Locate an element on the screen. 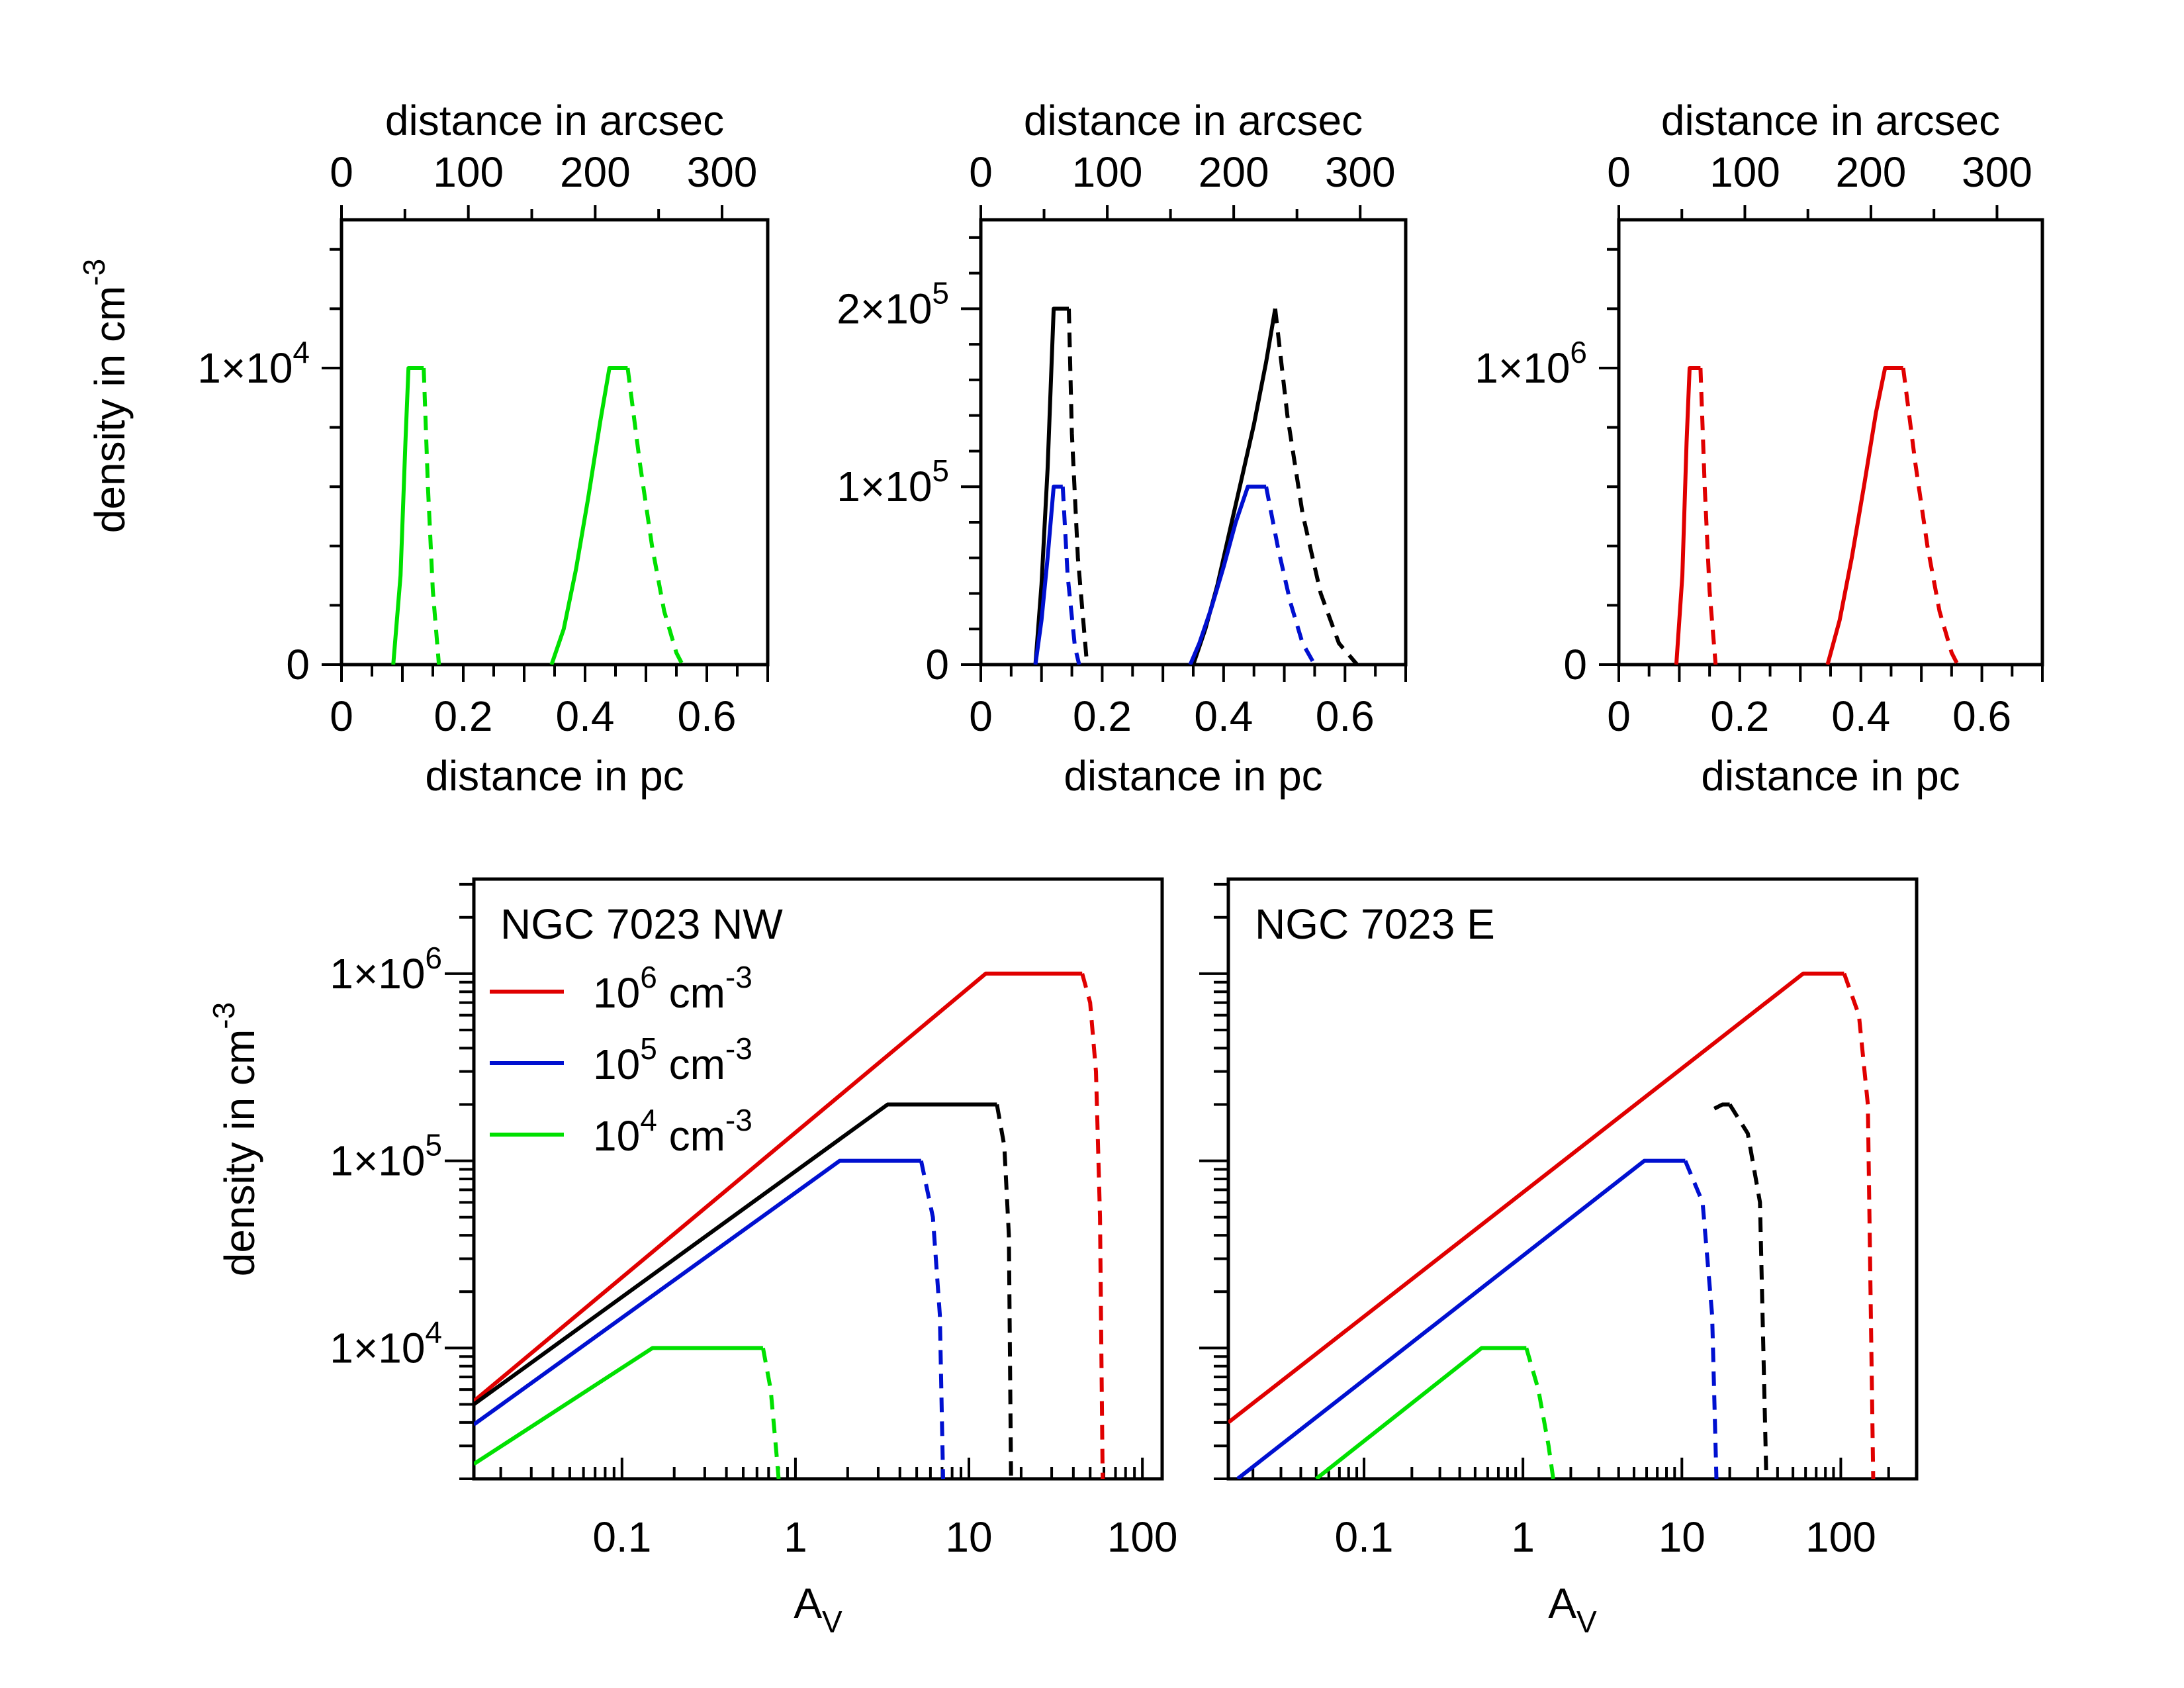 The height and width of the screenshot is (1688, 2184). legend-label: 105 cm-3 is located at coordinates (672, 1059).